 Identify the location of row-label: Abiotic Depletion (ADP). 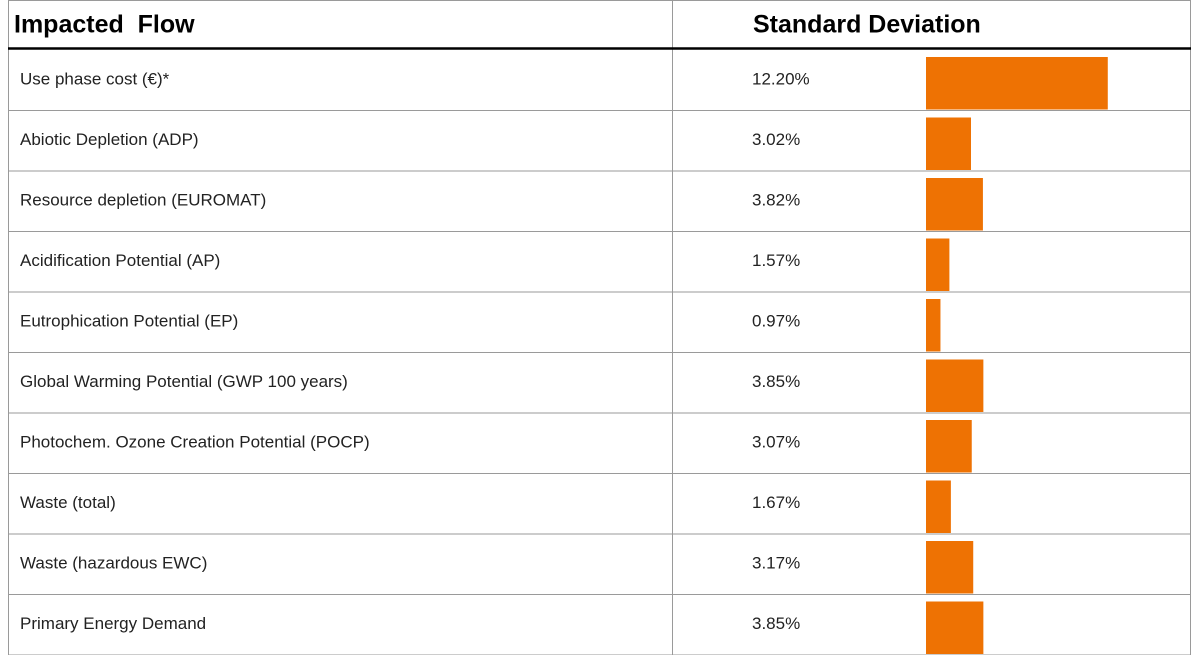
(109, 139).